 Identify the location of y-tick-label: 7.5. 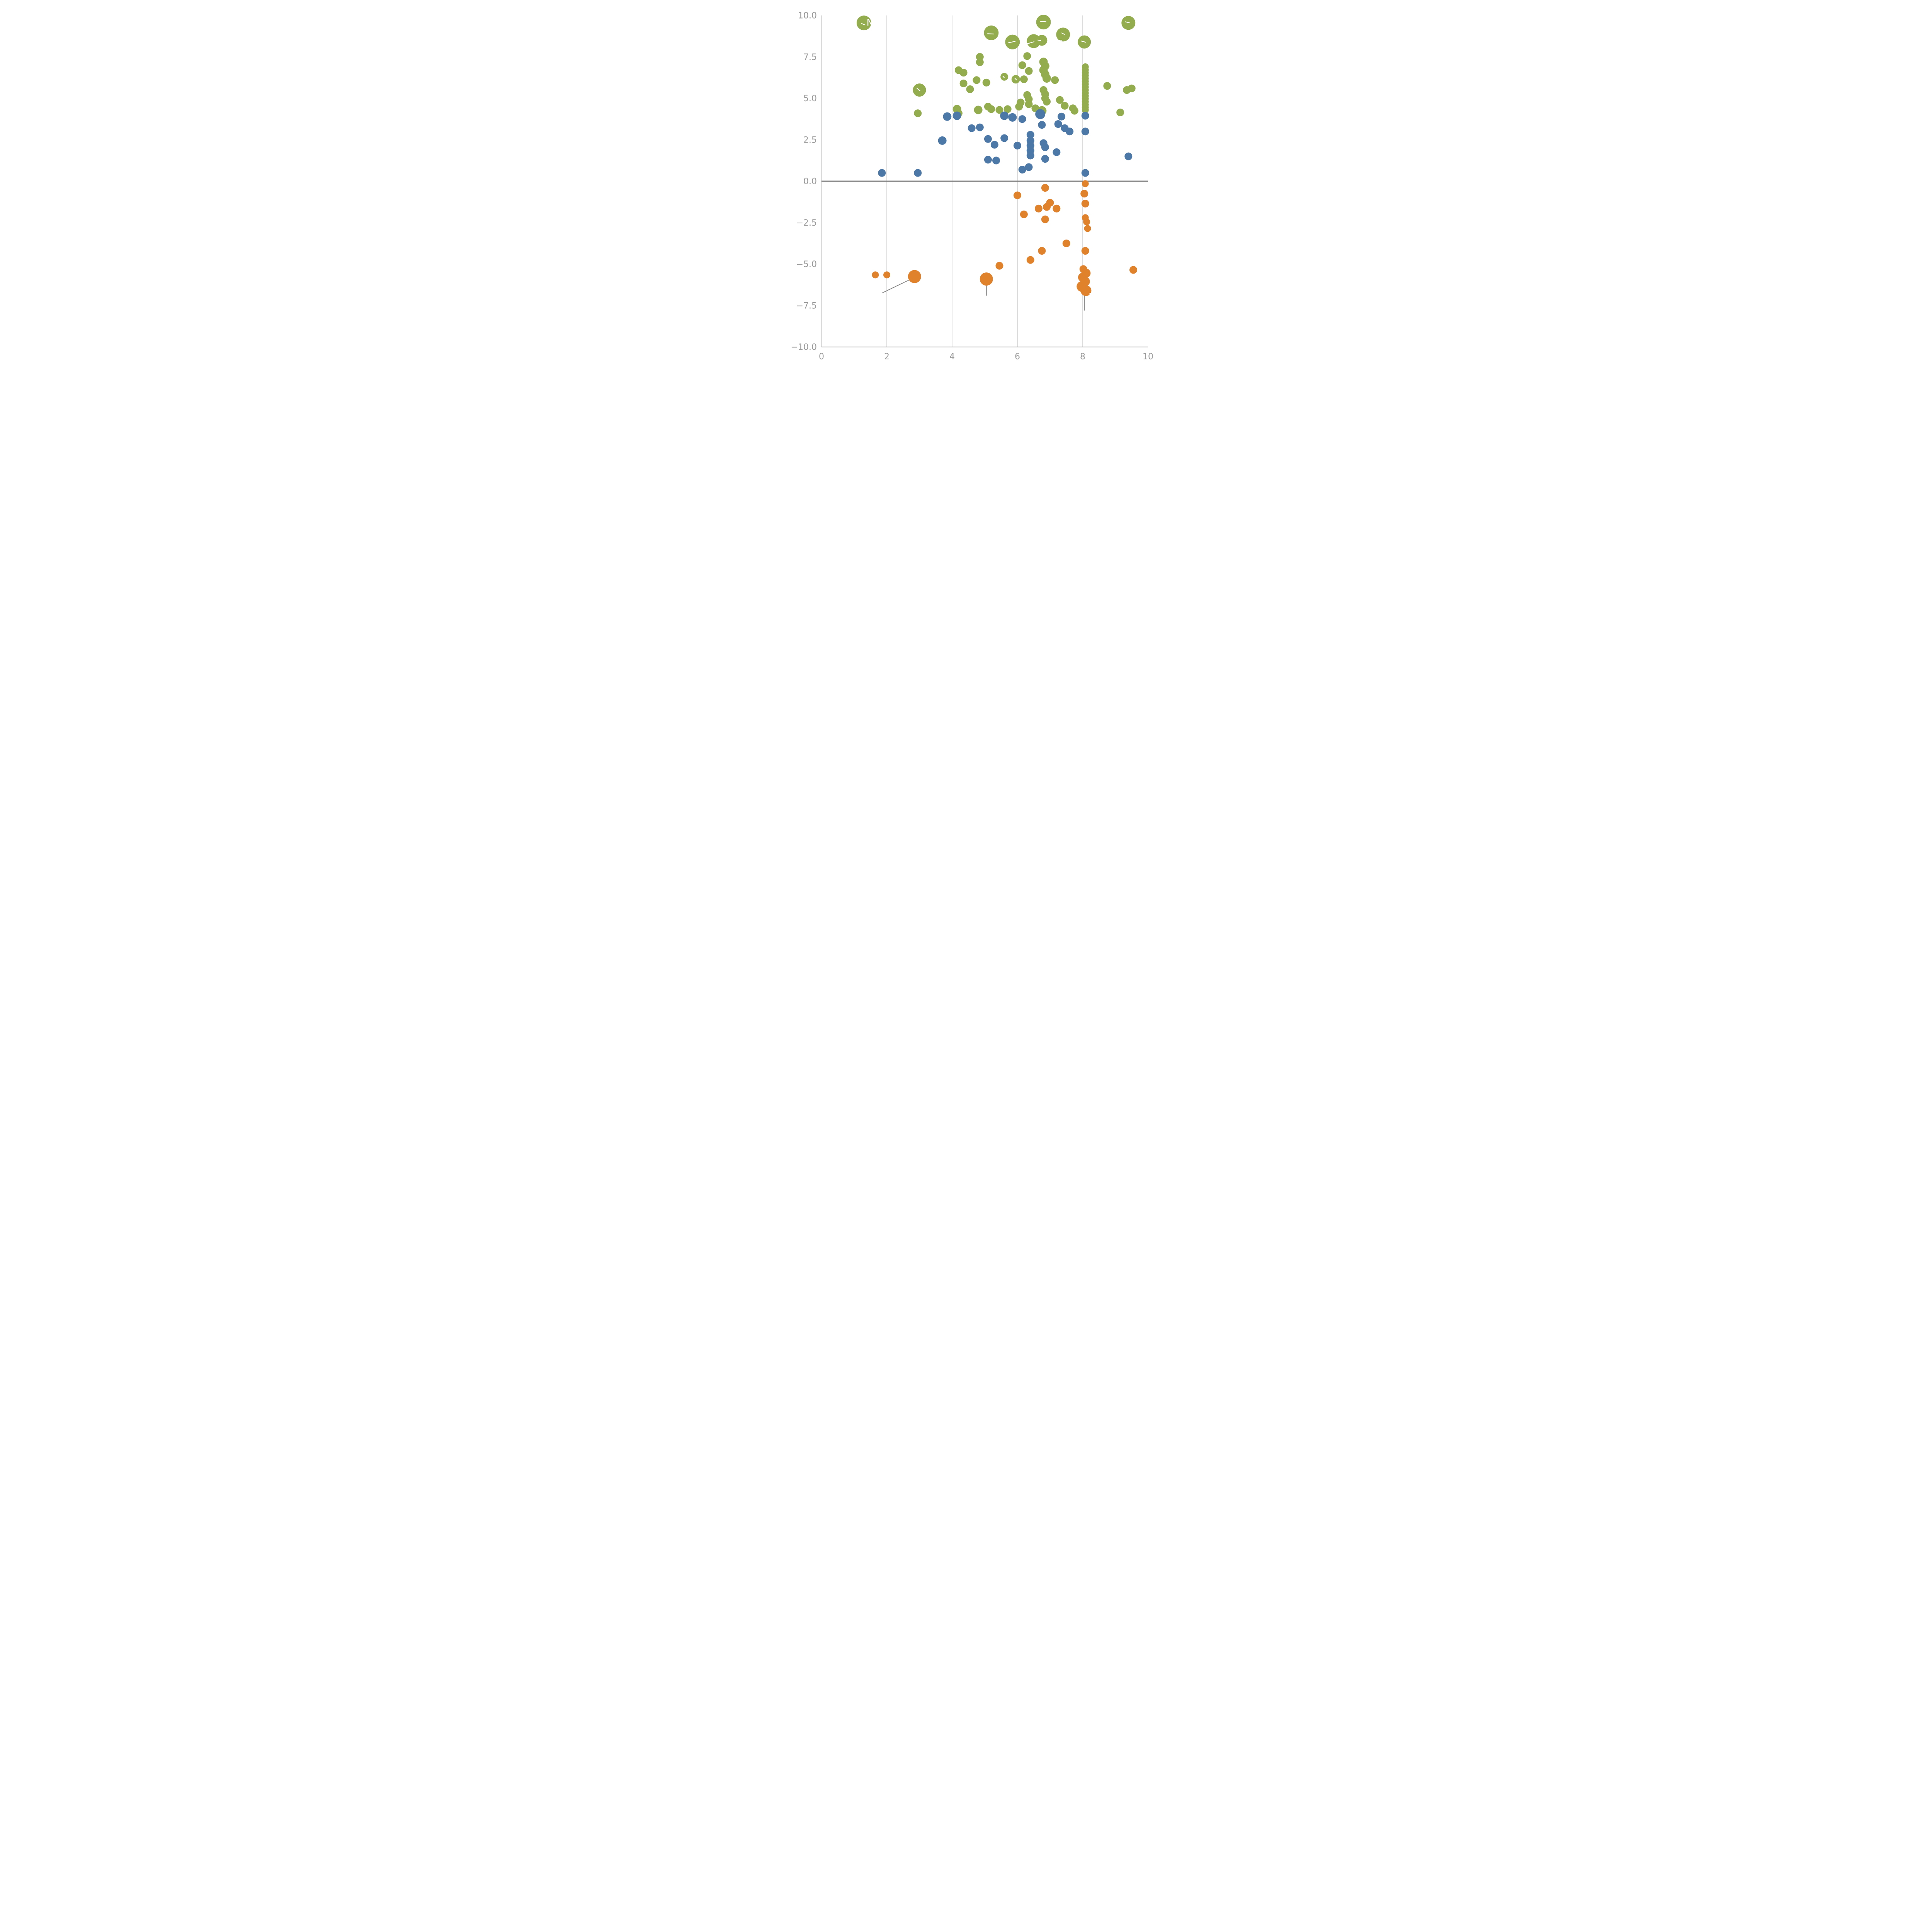
(810, 58).